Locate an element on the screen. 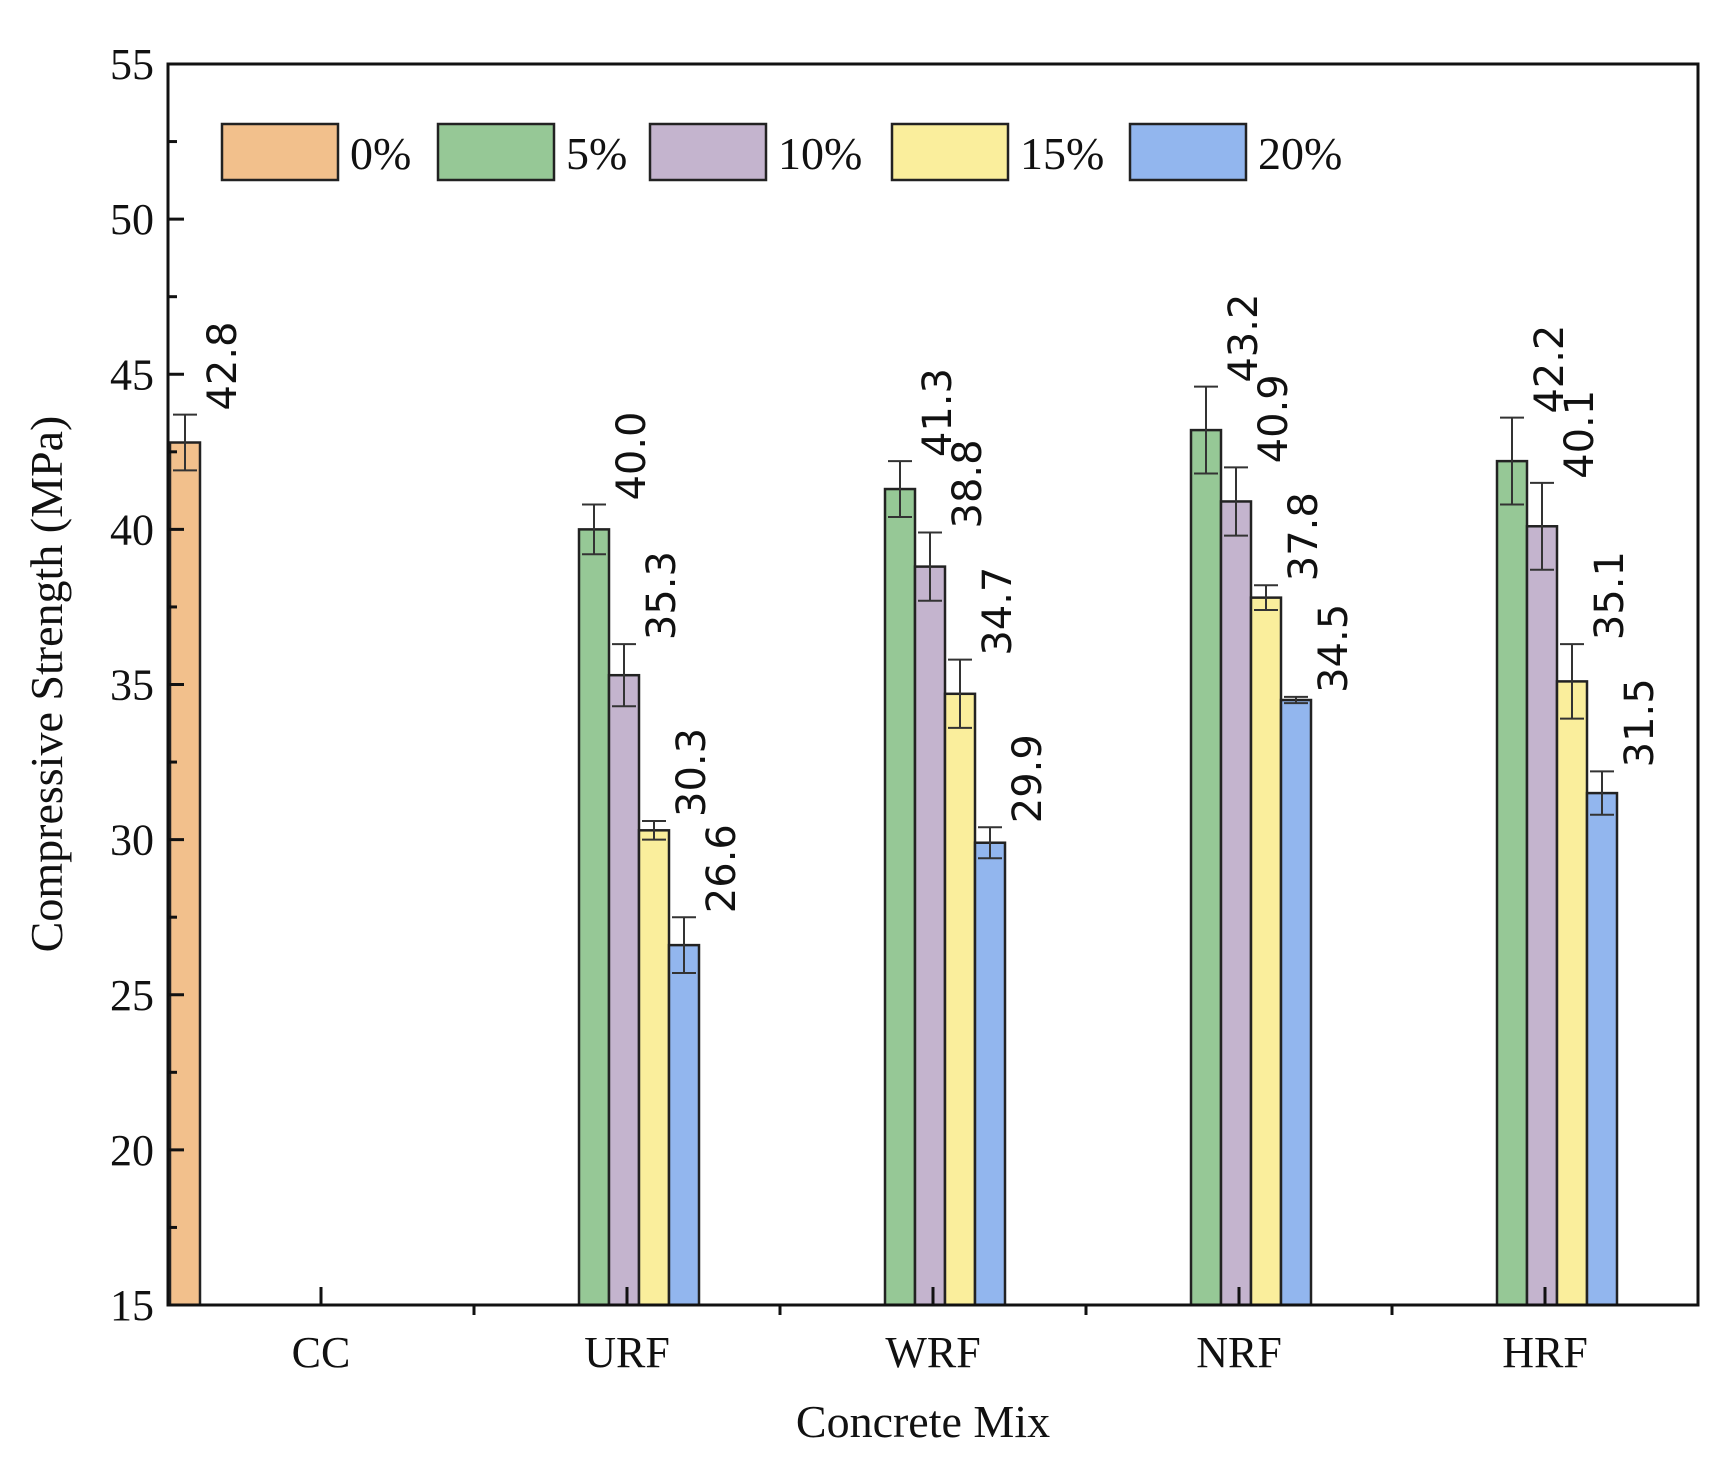 This screenshot has height=1457, width=1719. data-label: 34.5 is located at coordinates (1334, 648).